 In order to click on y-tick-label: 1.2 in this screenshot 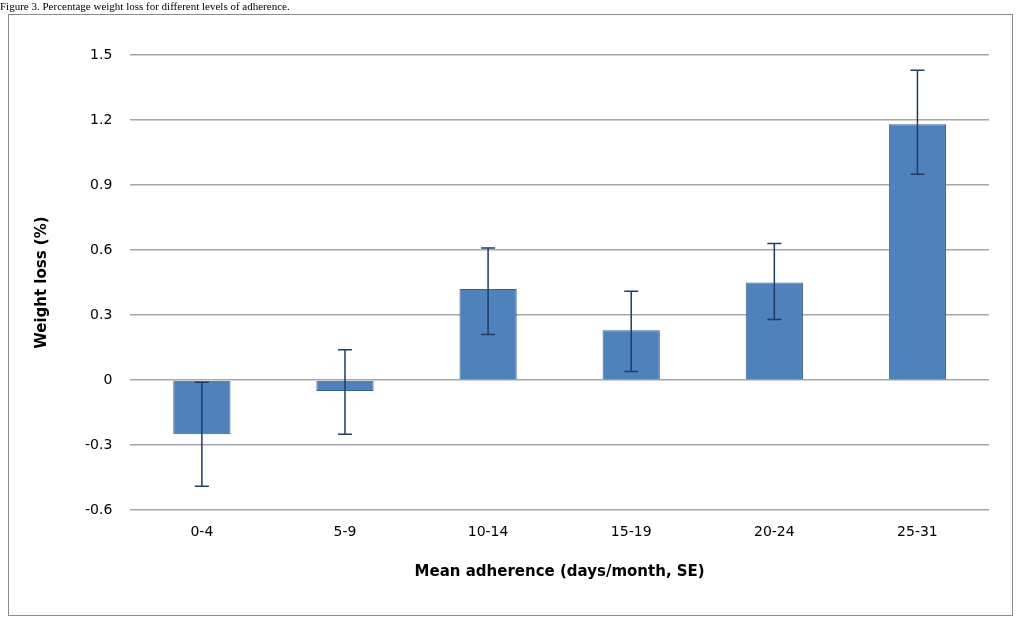, I will do `click(101, 118)`.